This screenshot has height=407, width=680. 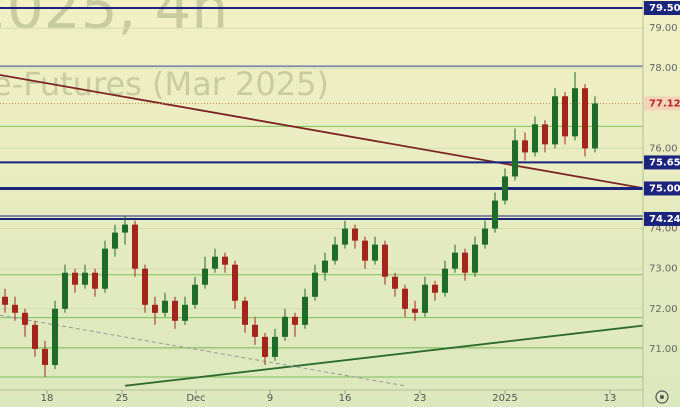 What do you see at coordinates (47, 398) in the screenshot?
I see `x-tick-label: 18` at bounding box center [47, 398].